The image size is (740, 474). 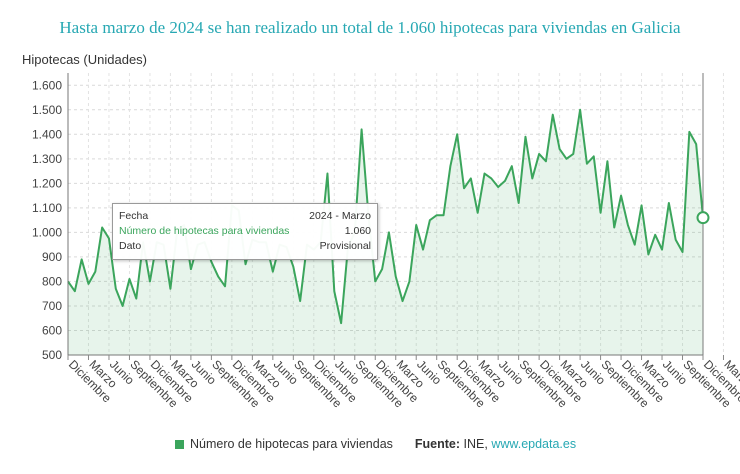 I want to click on tooltip-key: Número de hipotecas para viviendas, so click(x=204, y=231).